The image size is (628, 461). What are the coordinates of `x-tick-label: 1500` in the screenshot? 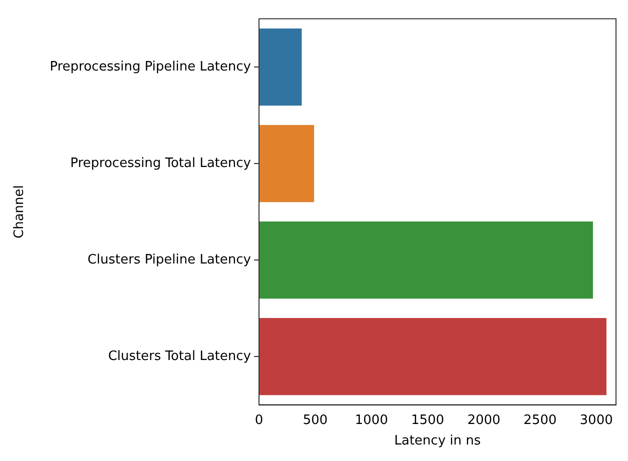 It's located at (427, 420).